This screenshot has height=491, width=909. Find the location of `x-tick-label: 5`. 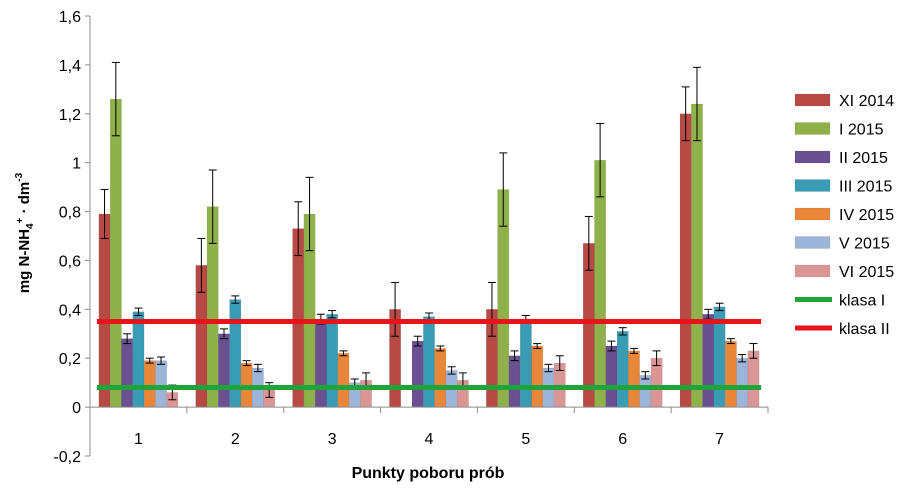

x-tick-label: 5 is located at coordinates (525, 439).